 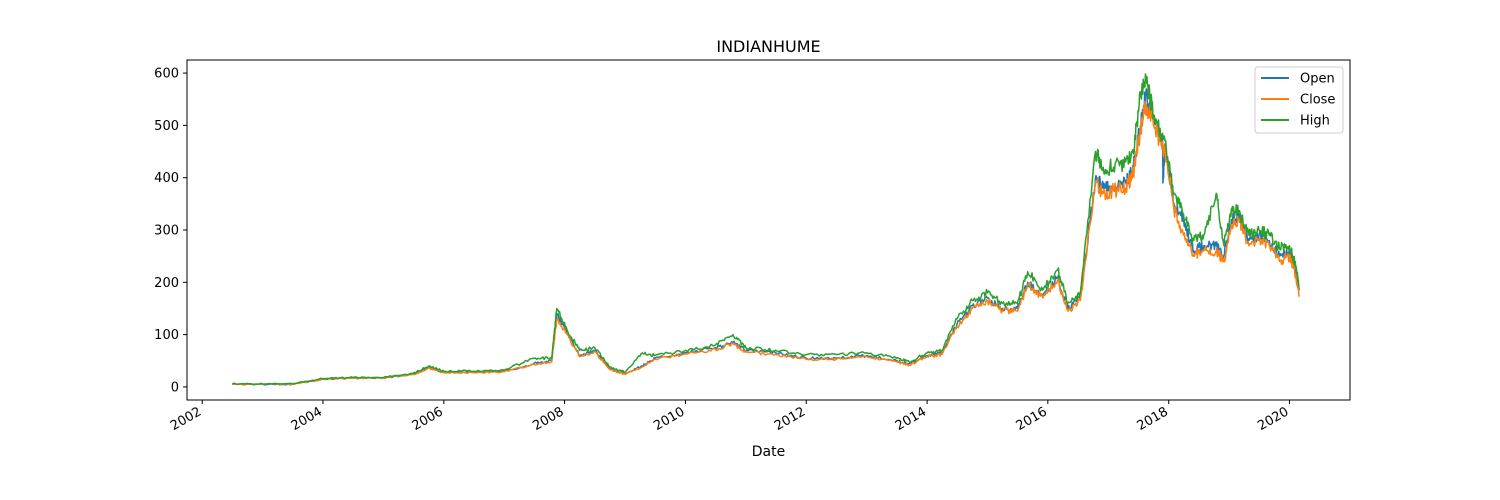 I want to click on legend-label-high: High, so click(x=1315, y=121).